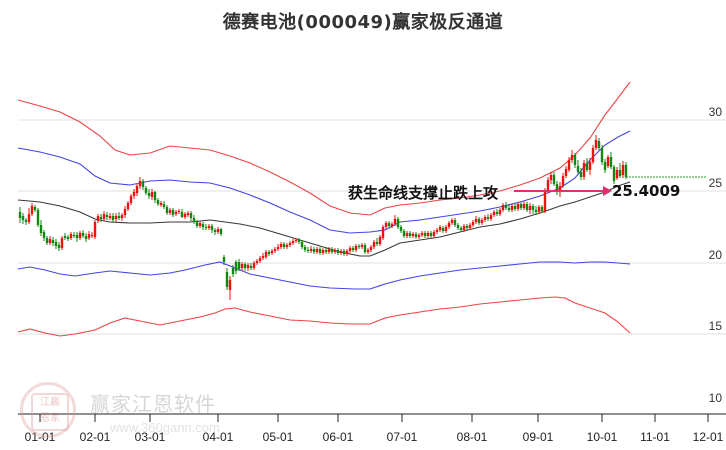  What do you see at coordinates (153, 404) in the screenshot?
I see `watermark-brand: 赢家江恩软件` at bounding box center [153, 404].